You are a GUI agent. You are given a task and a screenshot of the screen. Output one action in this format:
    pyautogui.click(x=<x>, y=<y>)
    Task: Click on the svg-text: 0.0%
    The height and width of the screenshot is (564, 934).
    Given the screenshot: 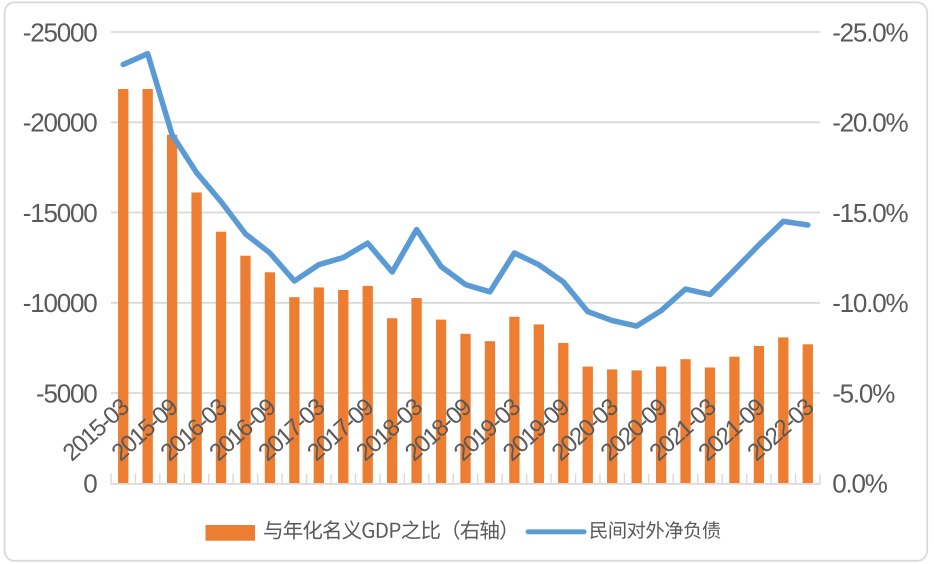 What is the action you would take?
    pyautogui.click(x=860, y=484)
    